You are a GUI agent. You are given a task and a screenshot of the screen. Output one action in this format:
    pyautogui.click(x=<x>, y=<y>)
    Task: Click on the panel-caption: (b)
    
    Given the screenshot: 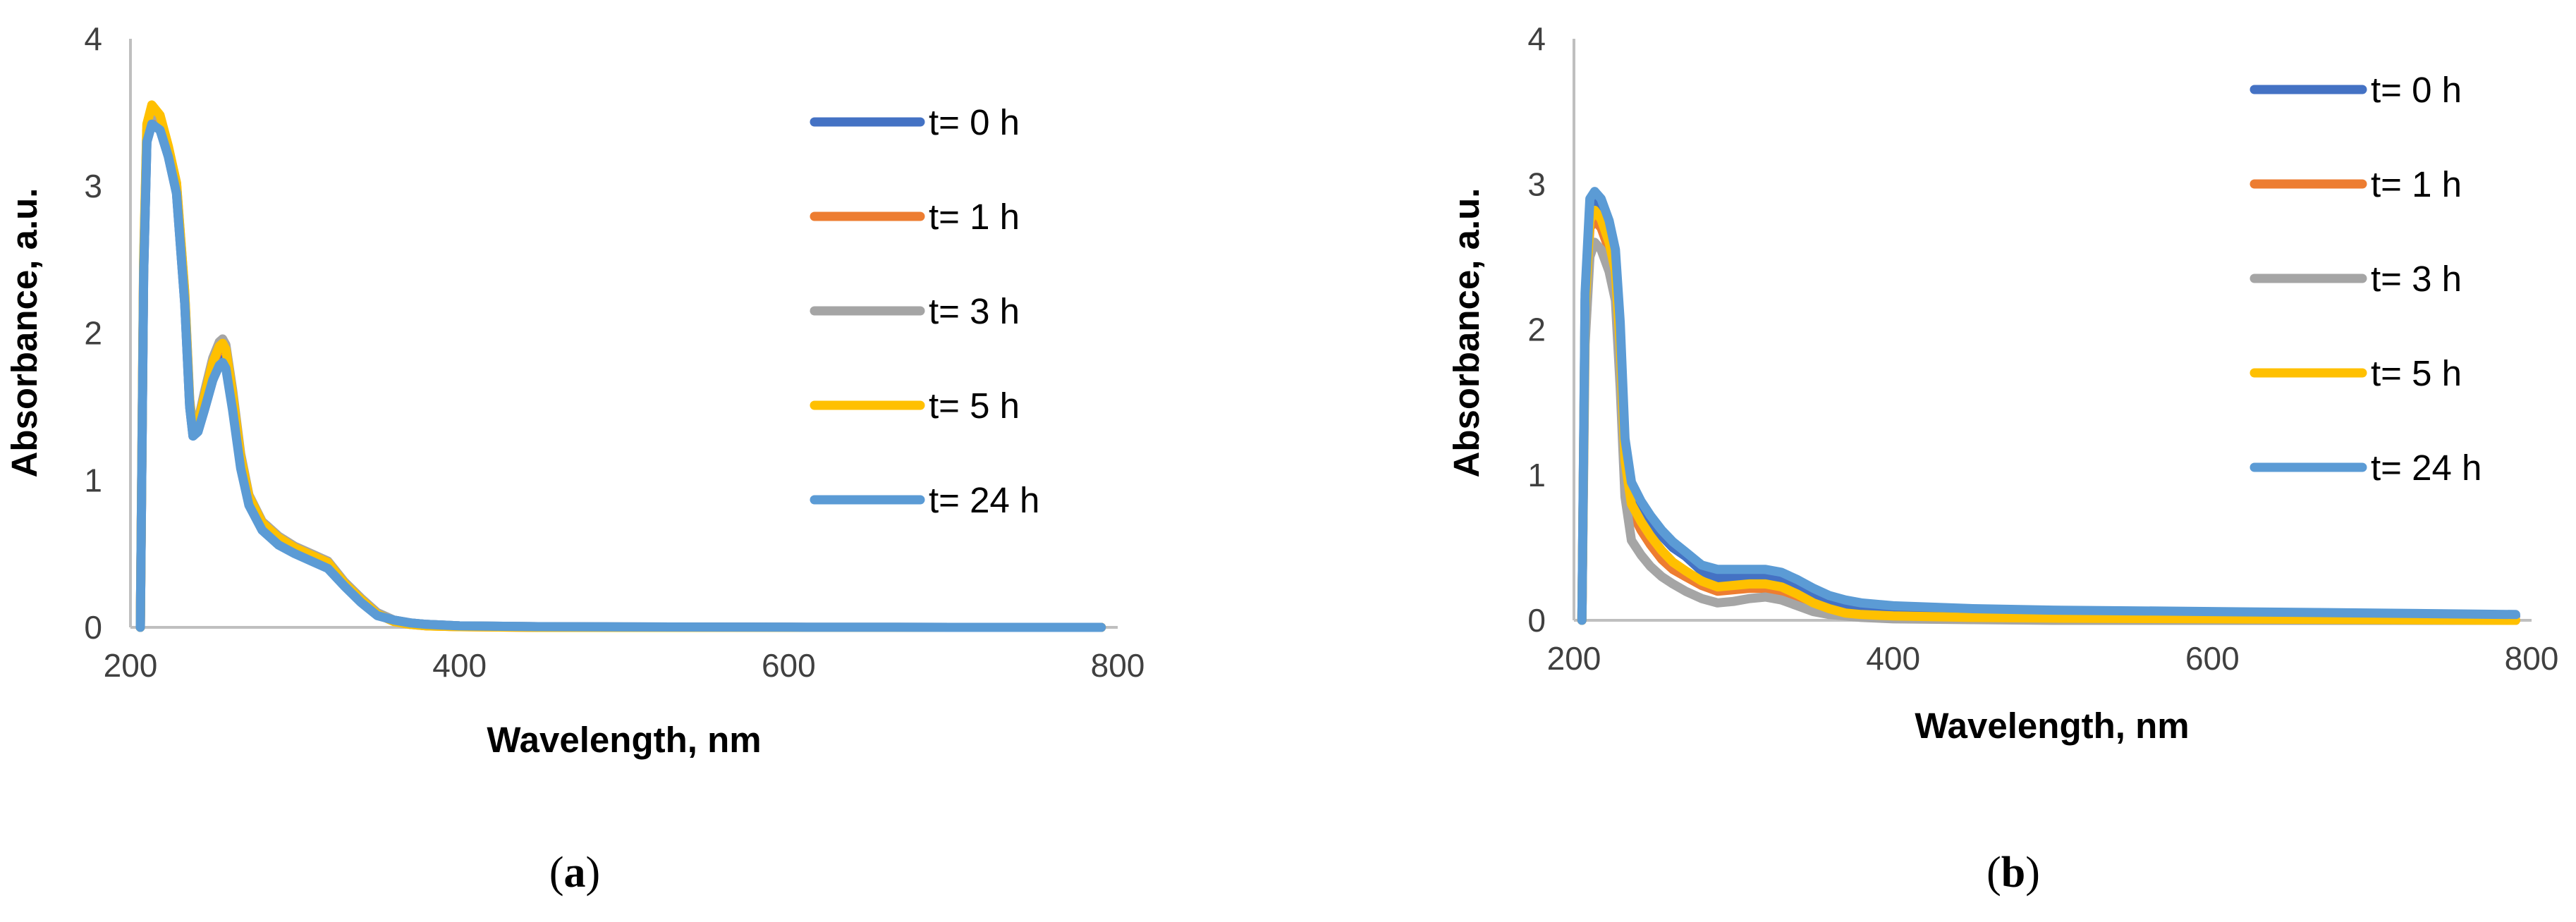 What is the action you would take?
    pyautogui.click(x=2013, y=873)
    